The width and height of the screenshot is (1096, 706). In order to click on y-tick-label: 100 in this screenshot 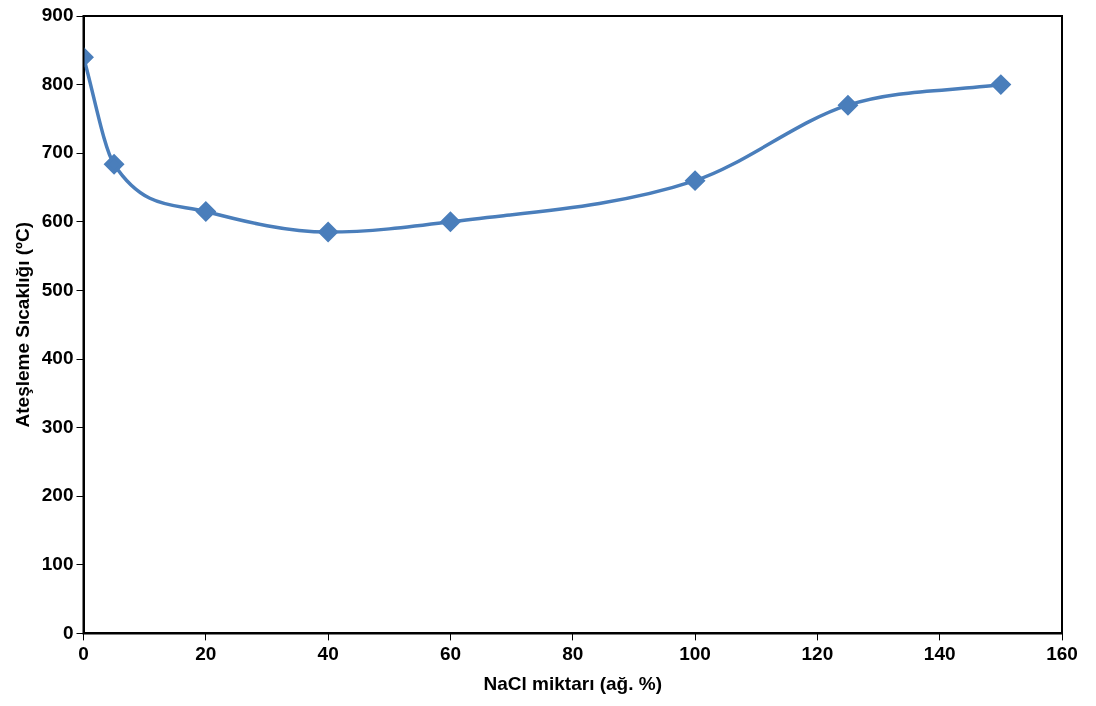, I will do `click(57, 564)`.